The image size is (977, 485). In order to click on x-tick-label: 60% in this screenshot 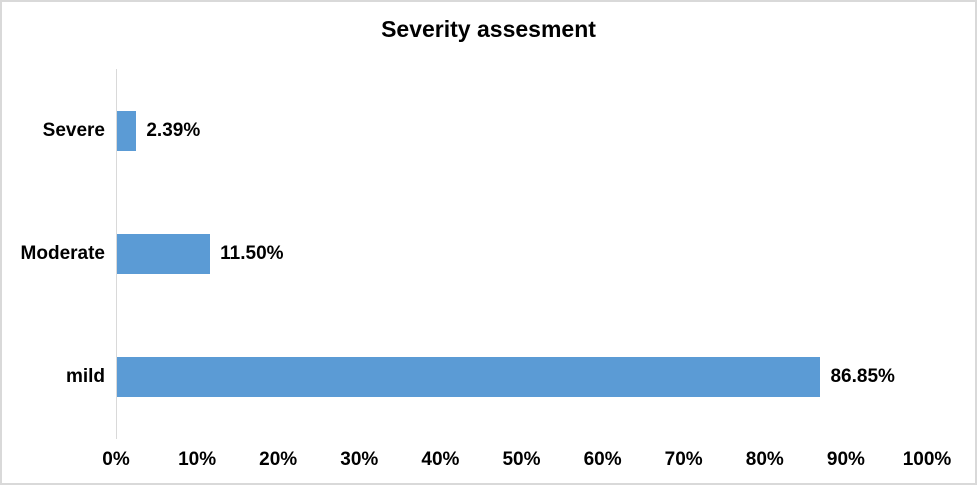, I will do `click(602, 459)`.